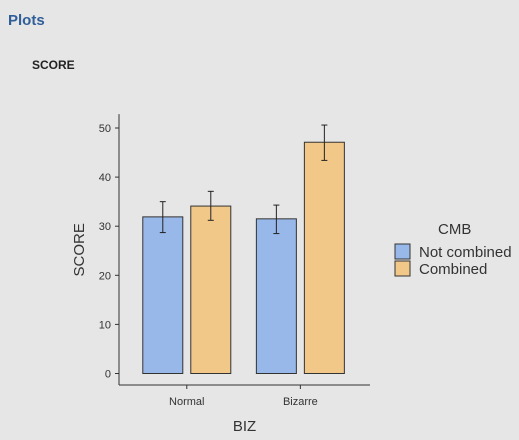  What do you see at coordinates (465, 252) in the screenshot?
I see `legend-label: Not combined` at bounding box center [465, 252].